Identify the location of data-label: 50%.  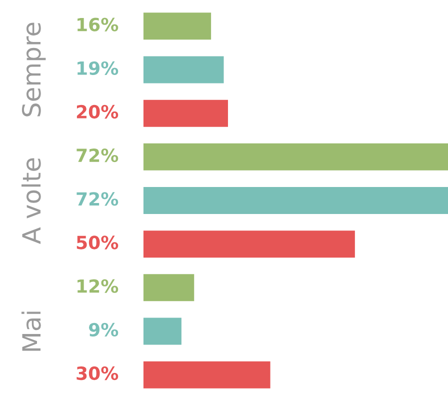
(97, 243).